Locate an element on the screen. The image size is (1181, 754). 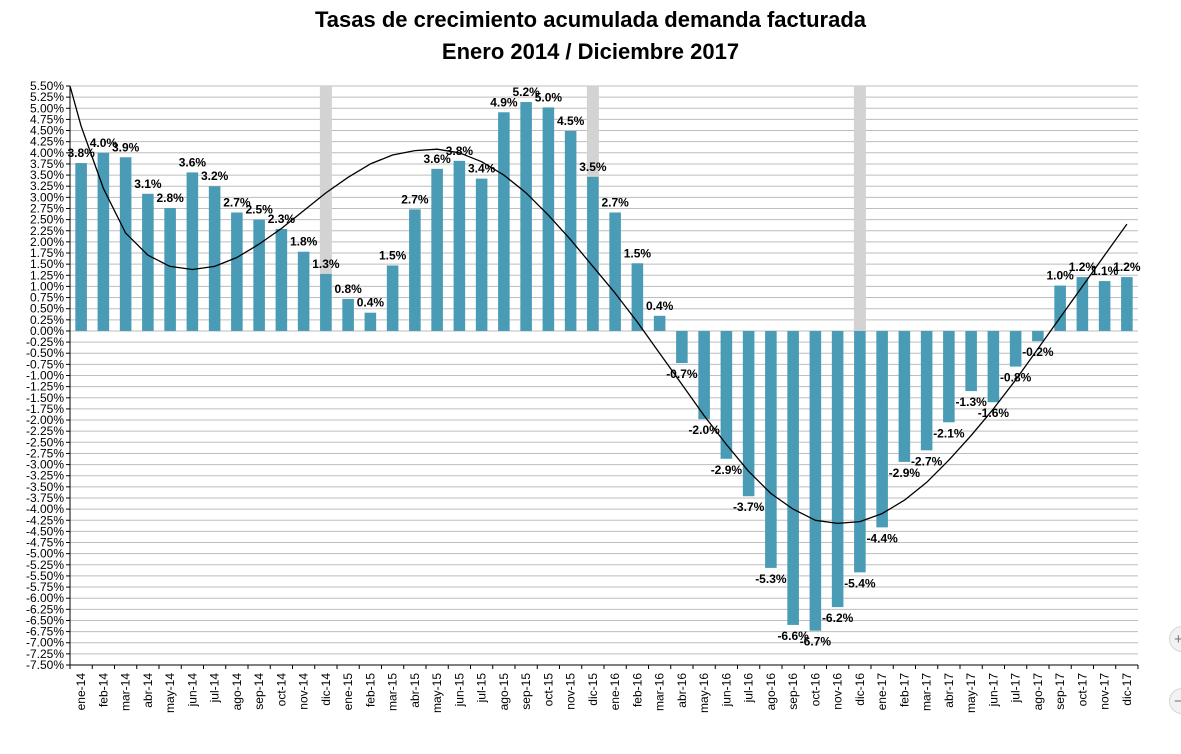
x-tick-label: oct-17 is located at coordinates (1082, 690).